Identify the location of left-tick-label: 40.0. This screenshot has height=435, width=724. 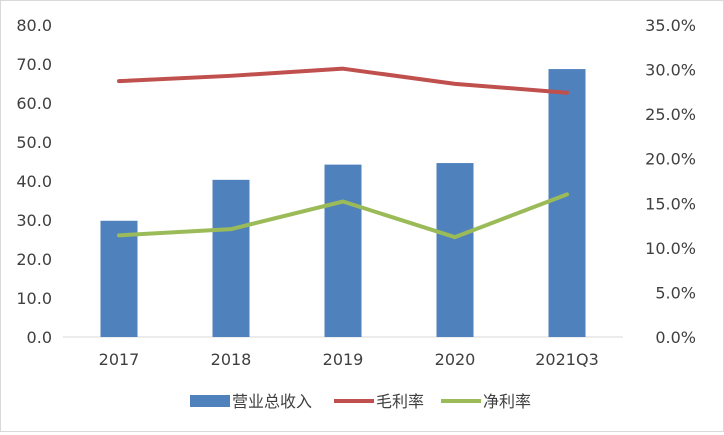
(34, 181).